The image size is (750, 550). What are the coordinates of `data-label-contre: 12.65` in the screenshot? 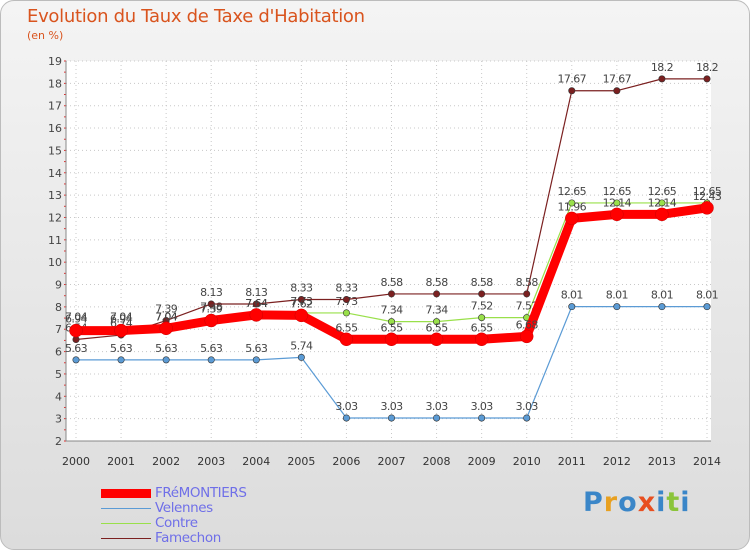 It's located at (662, 191).